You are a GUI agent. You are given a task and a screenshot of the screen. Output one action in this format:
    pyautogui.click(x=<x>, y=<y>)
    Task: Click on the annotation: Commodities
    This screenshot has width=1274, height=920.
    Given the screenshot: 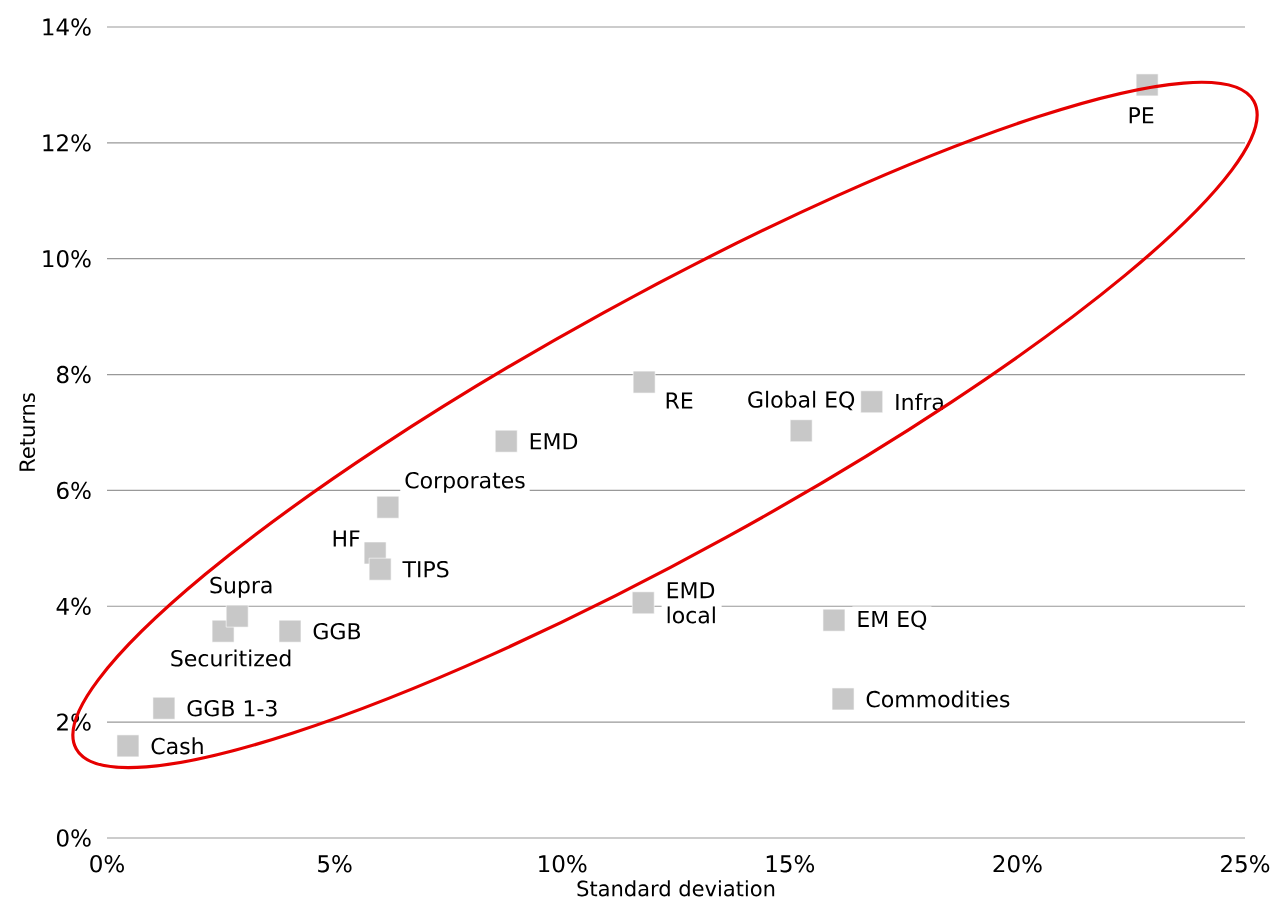 What is the action you would take?
    pyautogui.click(x=938, y=699)
    